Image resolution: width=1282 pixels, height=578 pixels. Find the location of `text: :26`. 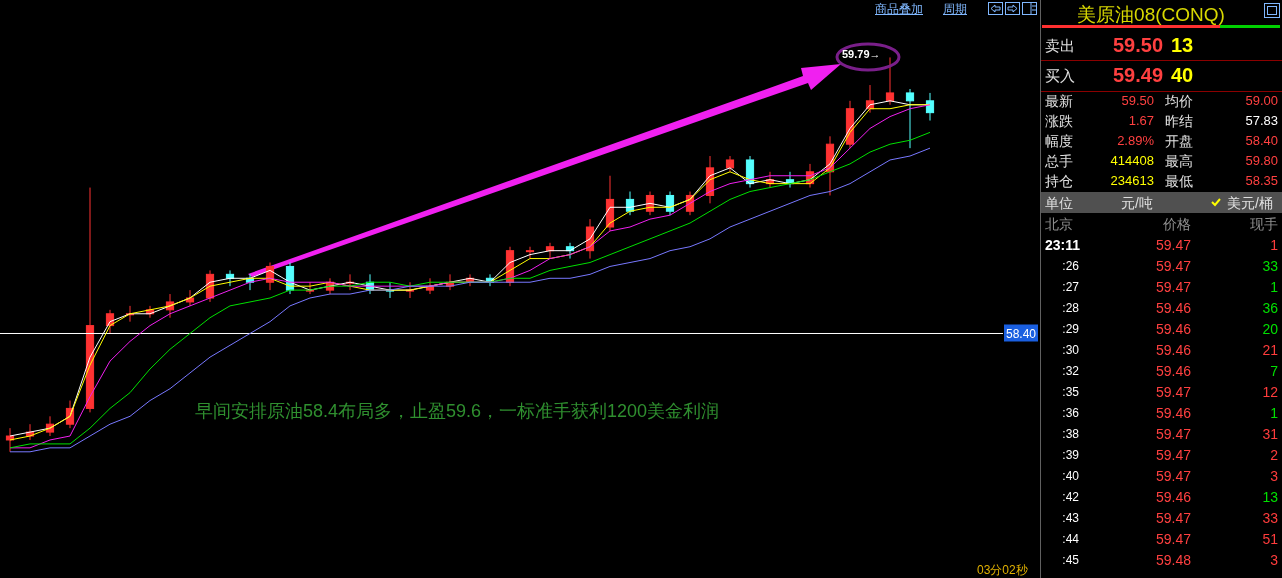

text: :26 is located at coordinates (1070, 266).